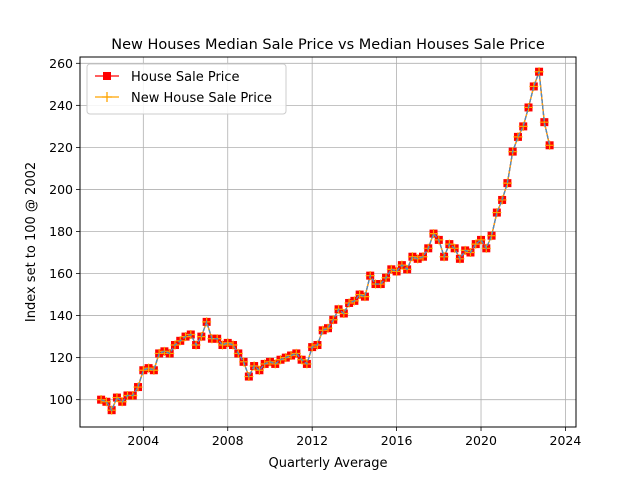  What do you see at coordinates (566, 440) in the screenshot?
I see `x-tick-label: 2024` at bounding box center [566, 440].